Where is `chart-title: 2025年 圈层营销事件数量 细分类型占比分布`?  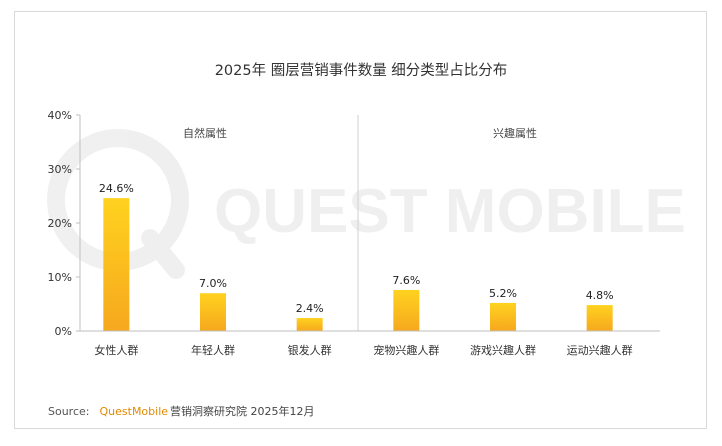 chart-title: 2025年 圈层营销事件数量 细分类型占比分布 is located at coordinates (361, 70).